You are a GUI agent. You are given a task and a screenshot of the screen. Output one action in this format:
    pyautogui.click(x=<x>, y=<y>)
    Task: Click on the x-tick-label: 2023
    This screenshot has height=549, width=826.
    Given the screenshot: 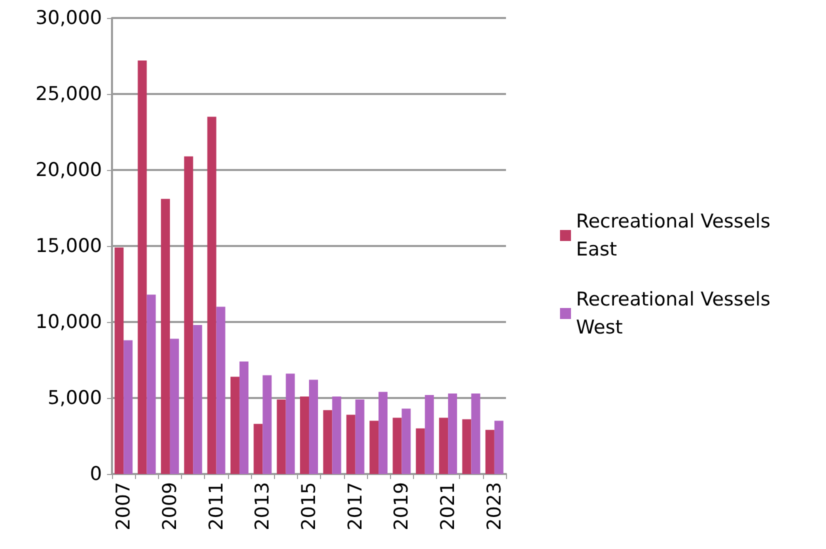 What is the action you would take?
    pyautogui.click(x=494, y=506)
    